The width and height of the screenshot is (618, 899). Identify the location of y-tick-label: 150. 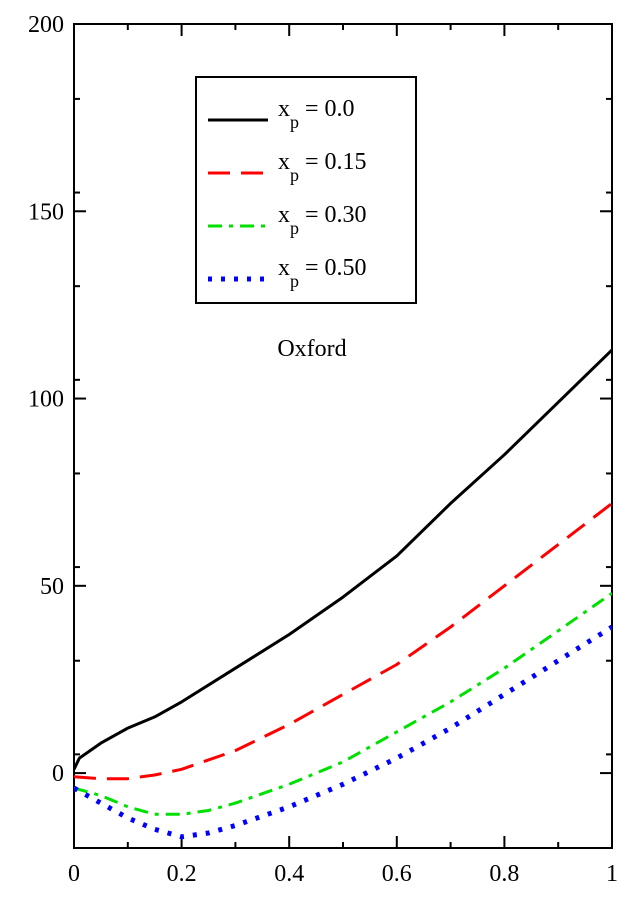
(46, 212).